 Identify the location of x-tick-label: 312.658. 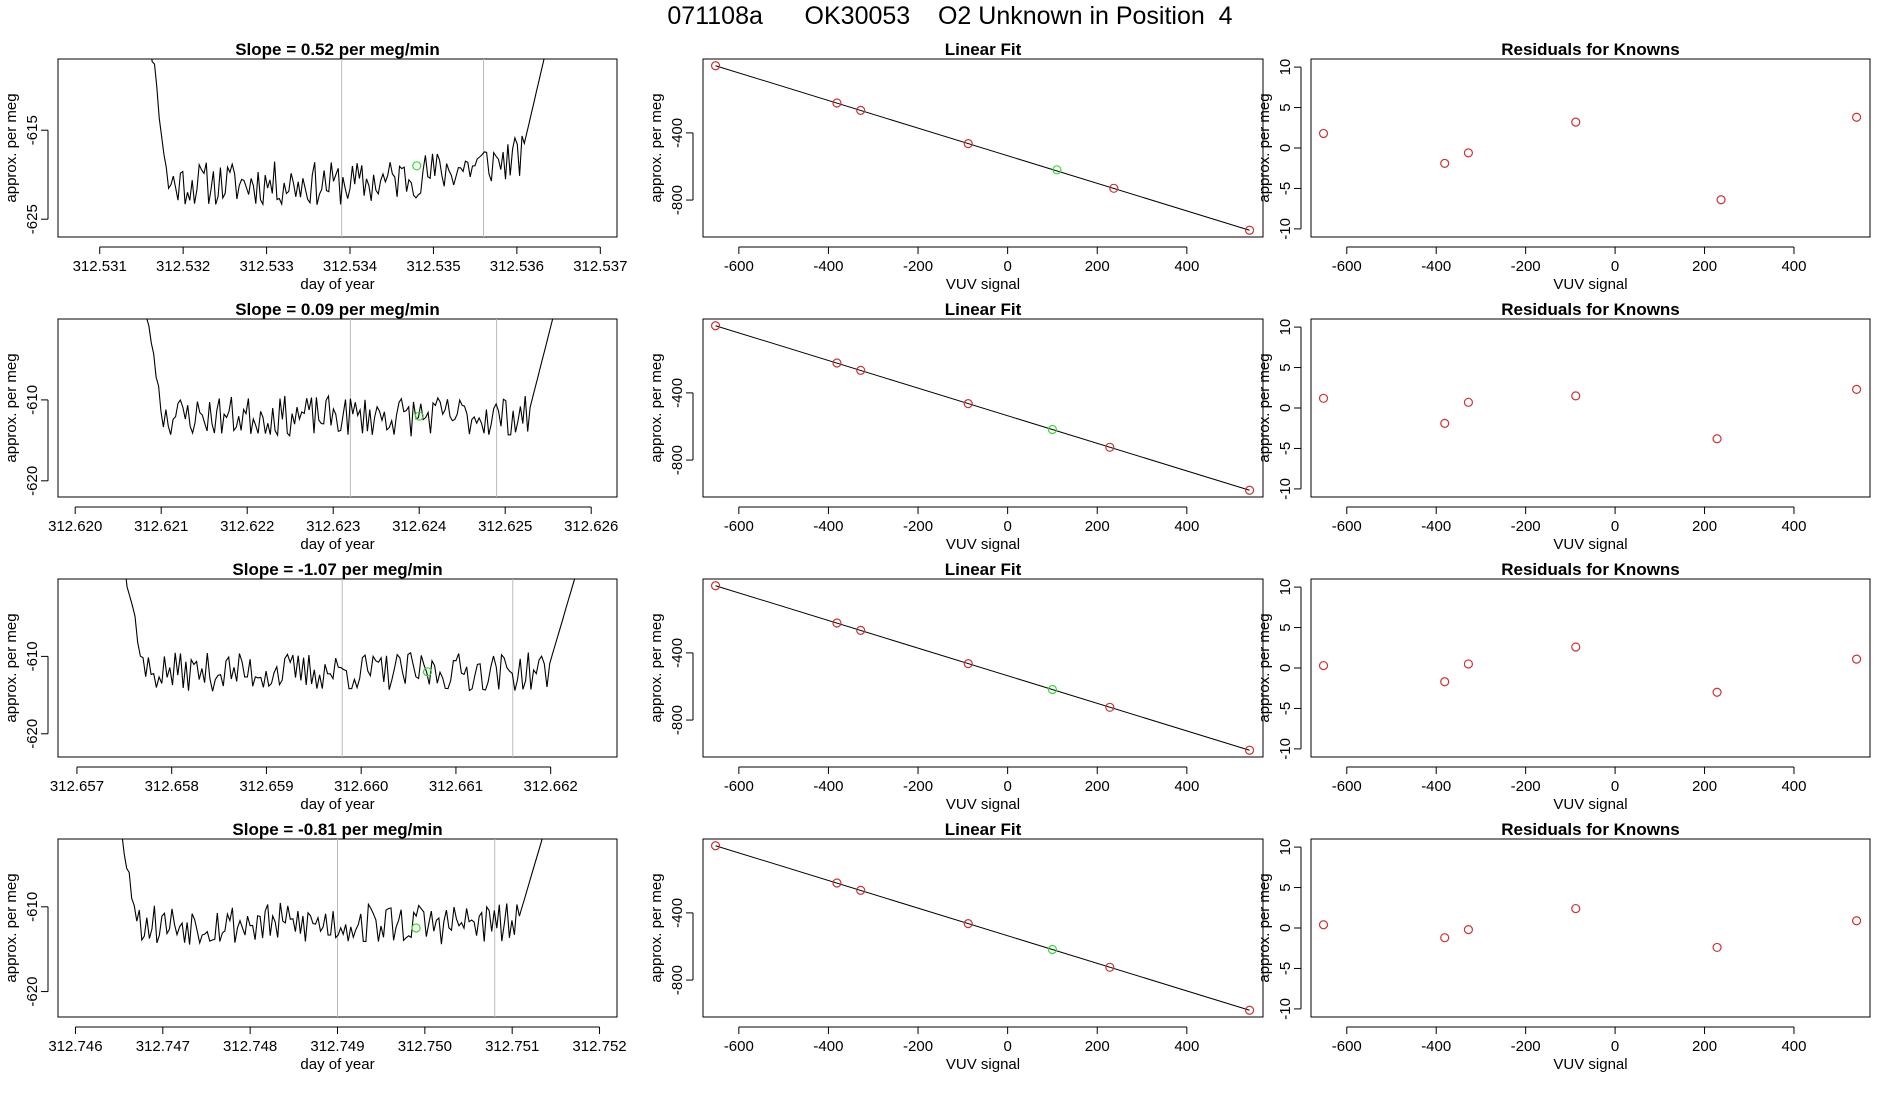
(172, 786).